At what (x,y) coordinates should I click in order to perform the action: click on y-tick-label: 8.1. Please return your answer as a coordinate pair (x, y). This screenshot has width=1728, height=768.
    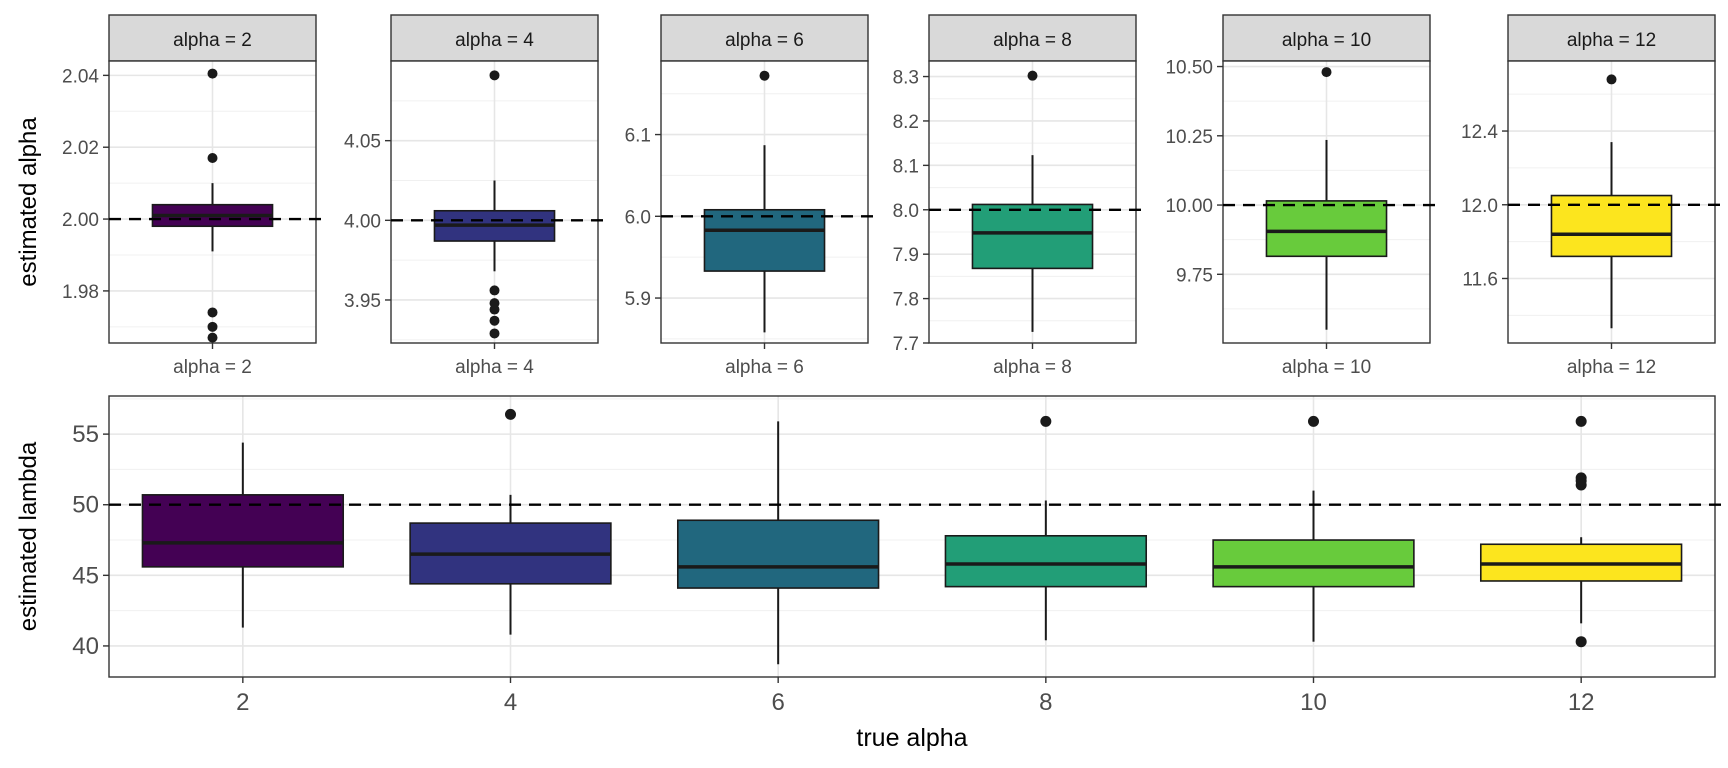
    Looking at the image, I should click on (906, 166).